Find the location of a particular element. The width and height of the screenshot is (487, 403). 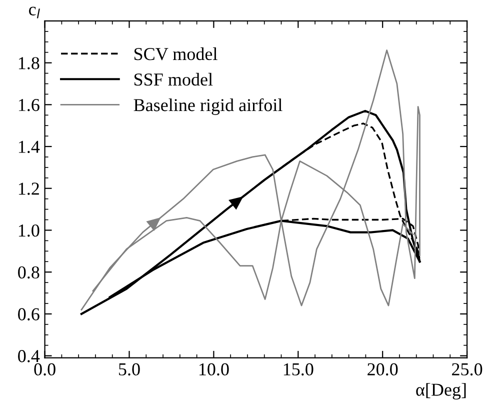

x-axis-title: α[Deg] is located at coordinates (441, 391).